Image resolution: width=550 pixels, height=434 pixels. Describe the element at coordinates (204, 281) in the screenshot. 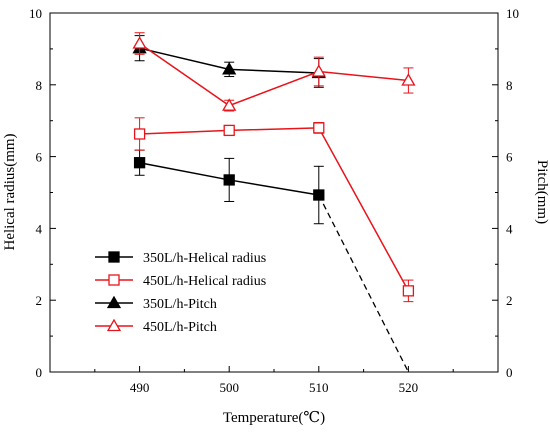

I see `legend-label-1: 450L/h-Helical radius` at that location.